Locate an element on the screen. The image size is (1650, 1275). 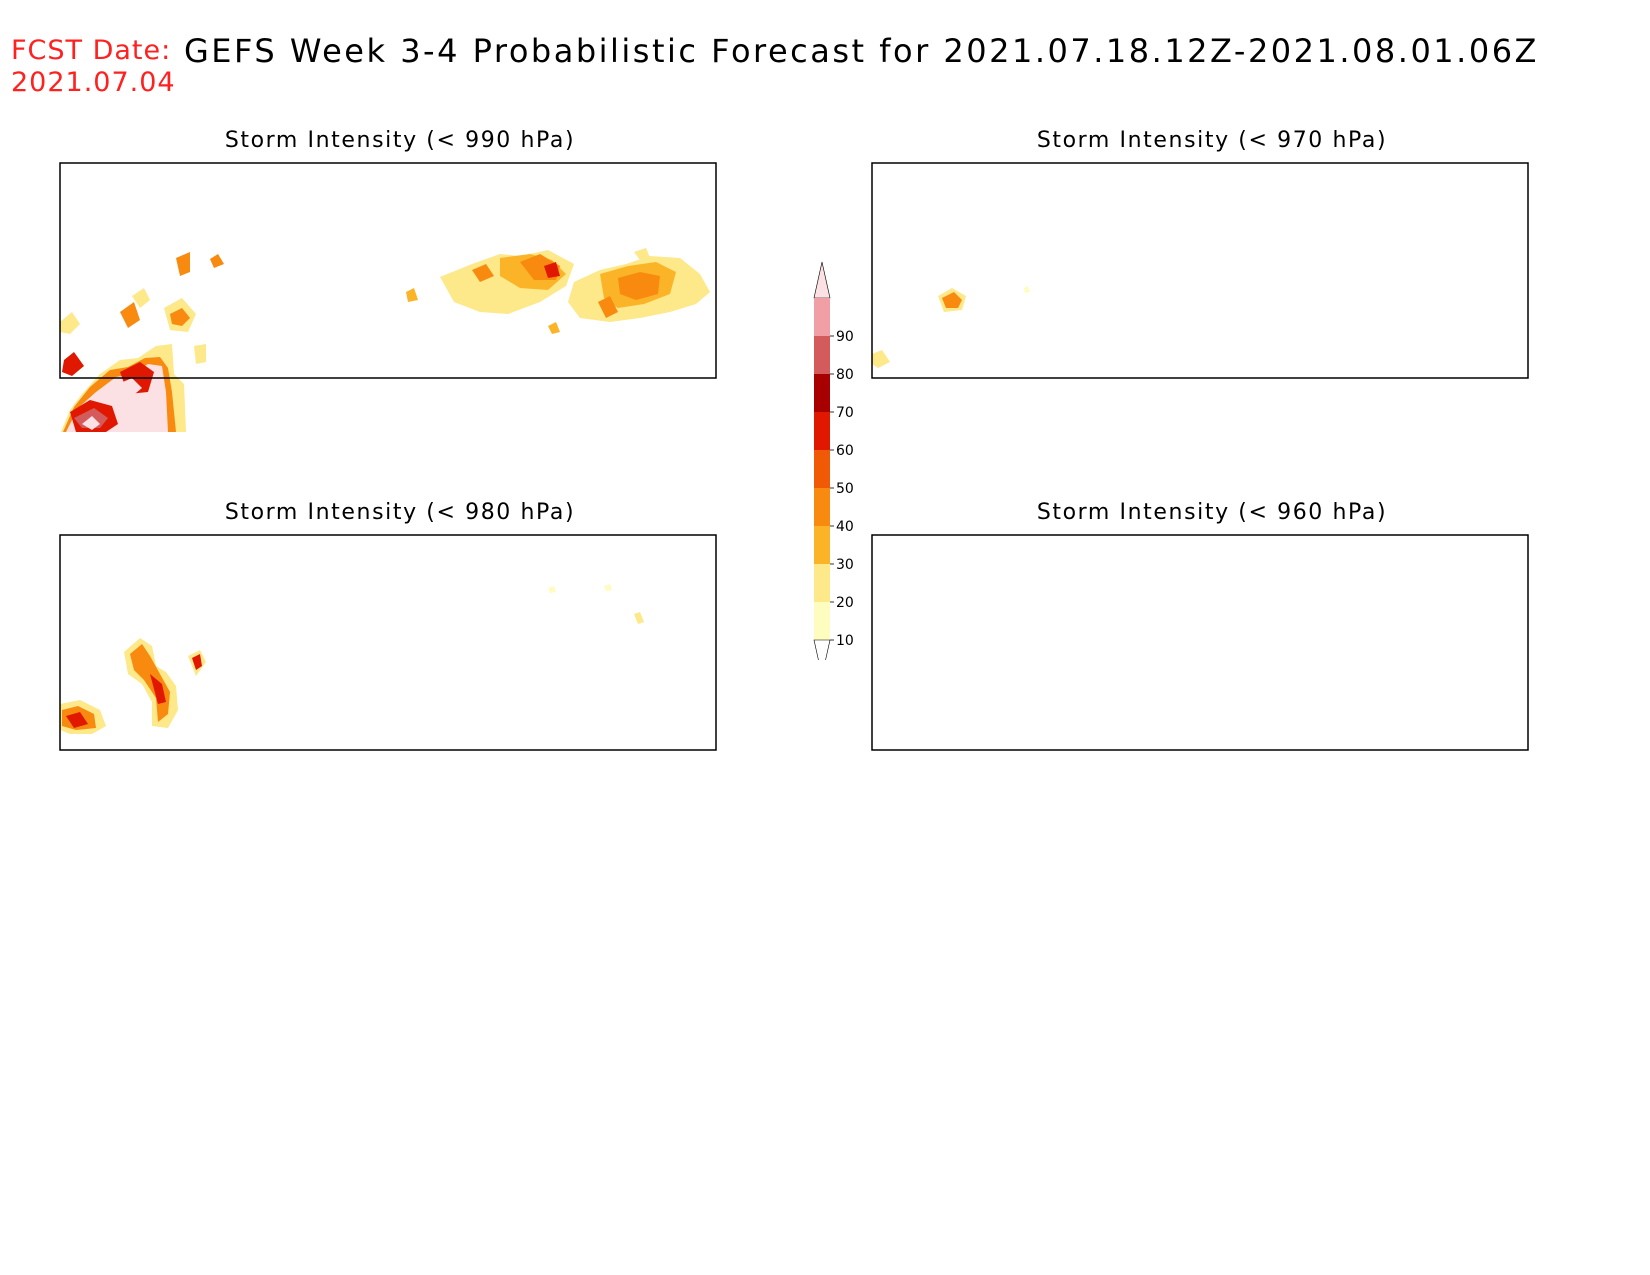
panel-title: Storm Intensity (< 970 hPa) is located at coordinates (1212, 140).